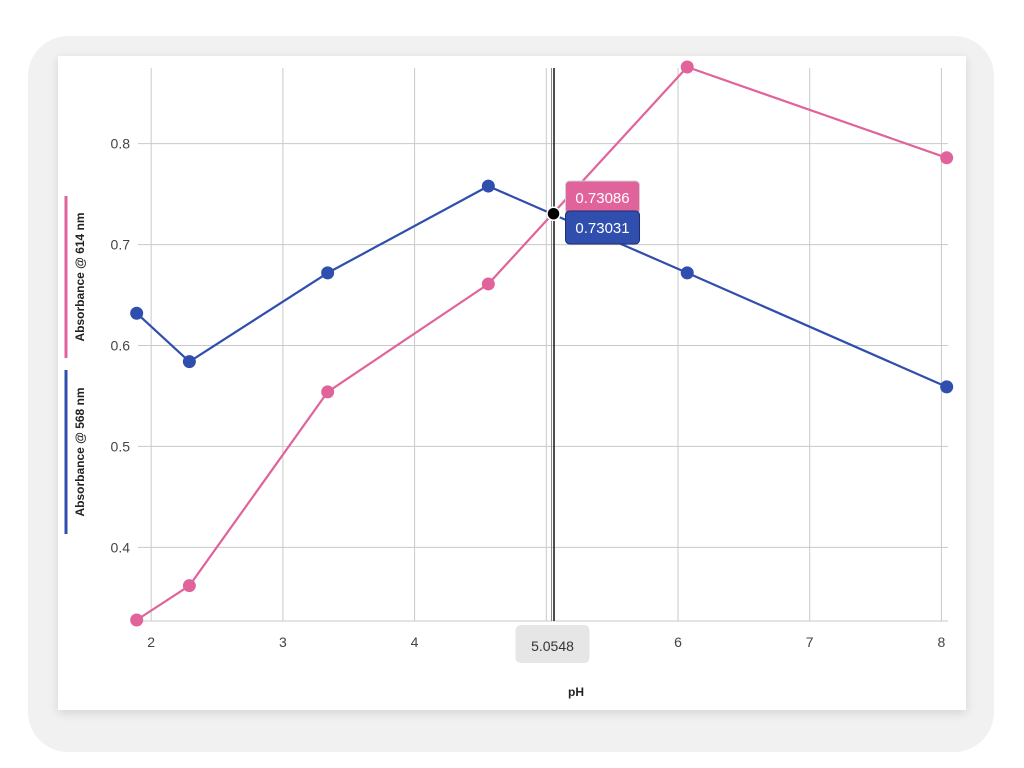 The height and width of the screenshot is (768, 1024). I want to click on x-tick-label: 7, so click(810, 642).